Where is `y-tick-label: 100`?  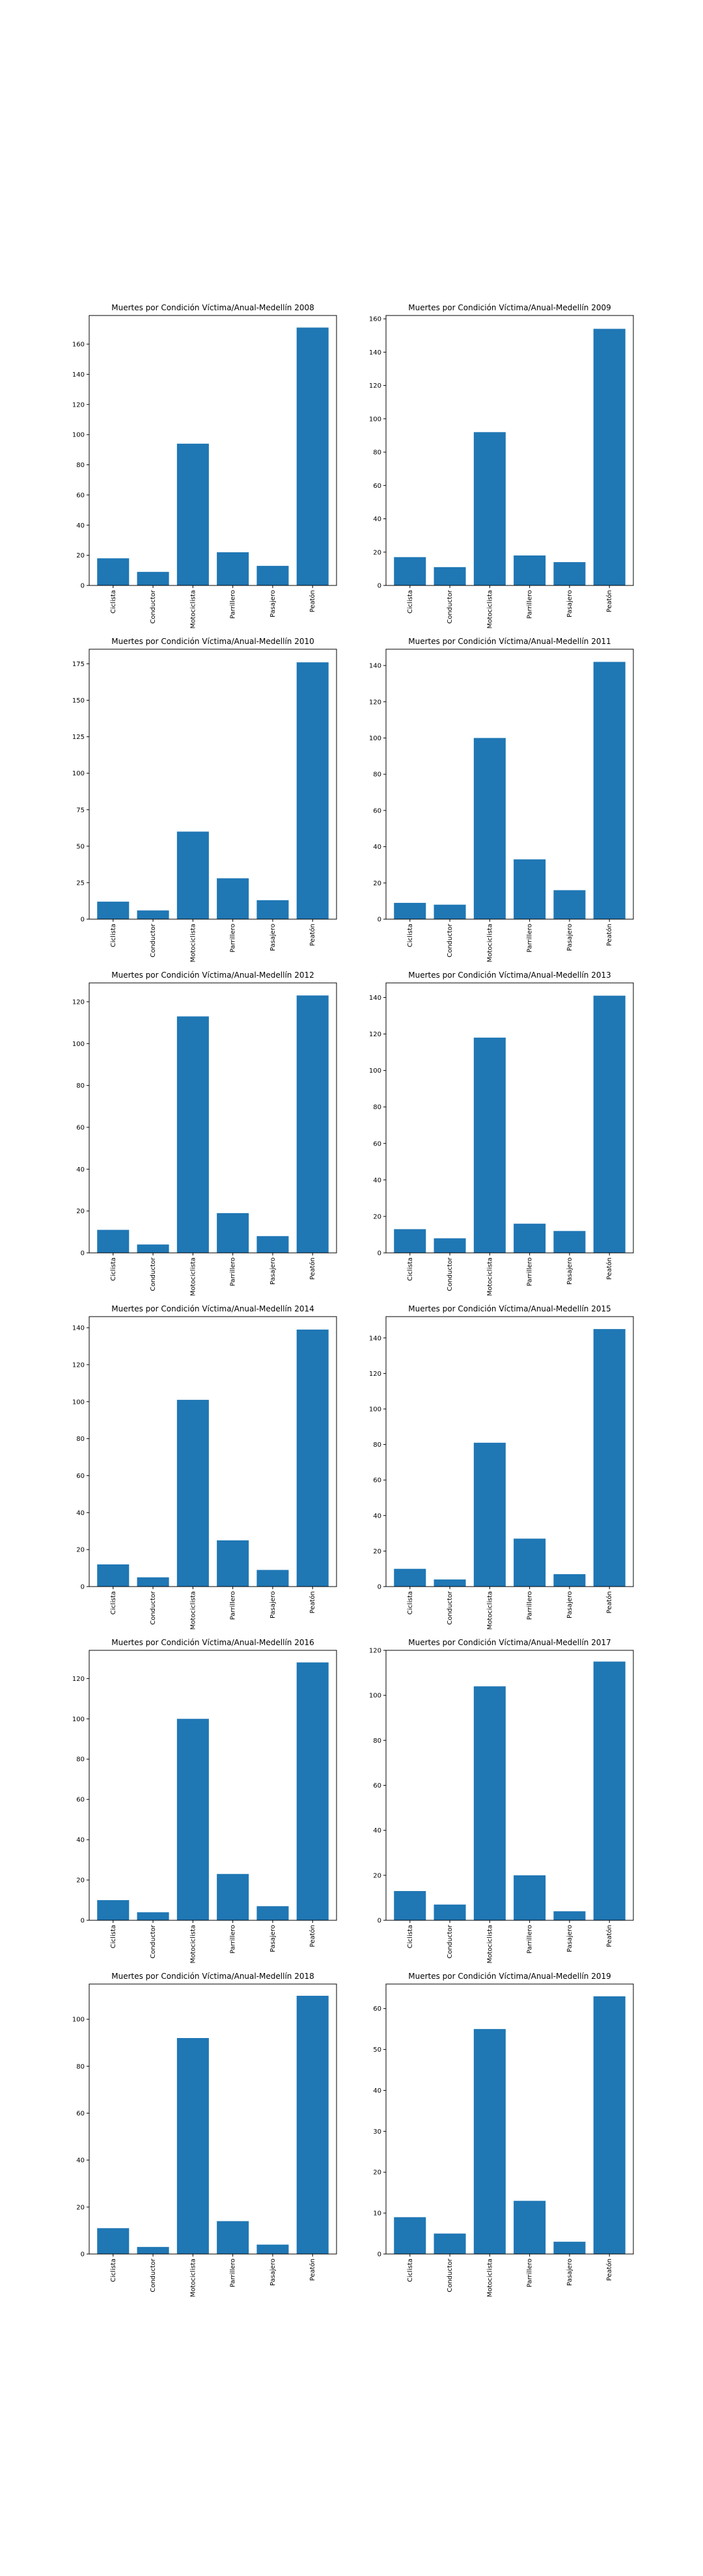
y-tick-label: 100 is located at coordinates (375, 738).